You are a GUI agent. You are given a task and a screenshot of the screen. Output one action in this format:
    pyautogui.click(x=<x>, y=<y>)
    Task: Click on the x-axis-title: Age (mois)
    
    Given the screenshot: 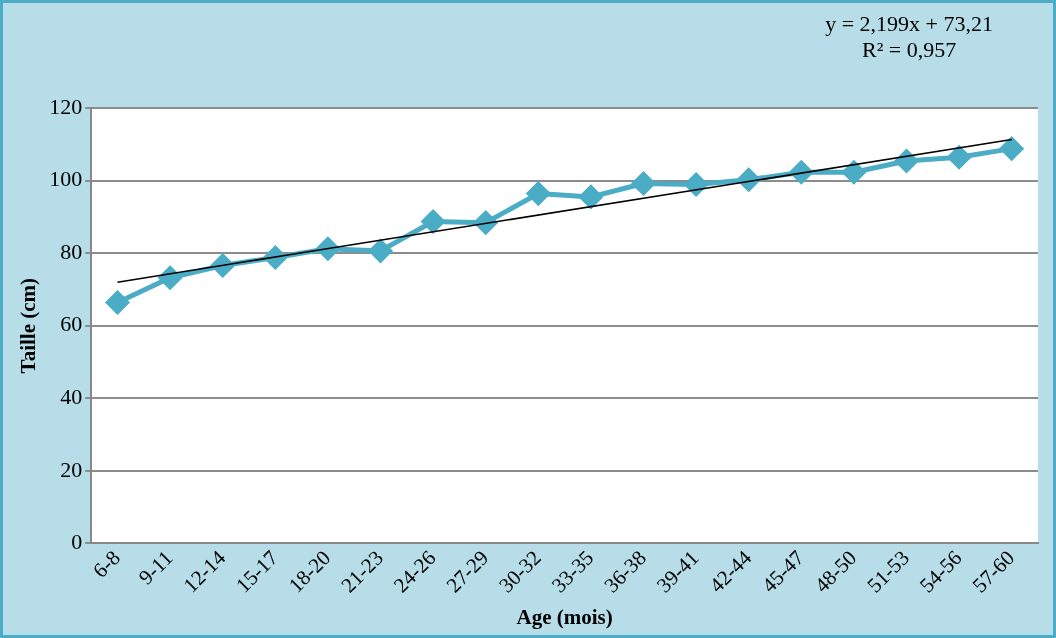 What is the action you would take?
    pyautogui.click(x=564, y=616)
    